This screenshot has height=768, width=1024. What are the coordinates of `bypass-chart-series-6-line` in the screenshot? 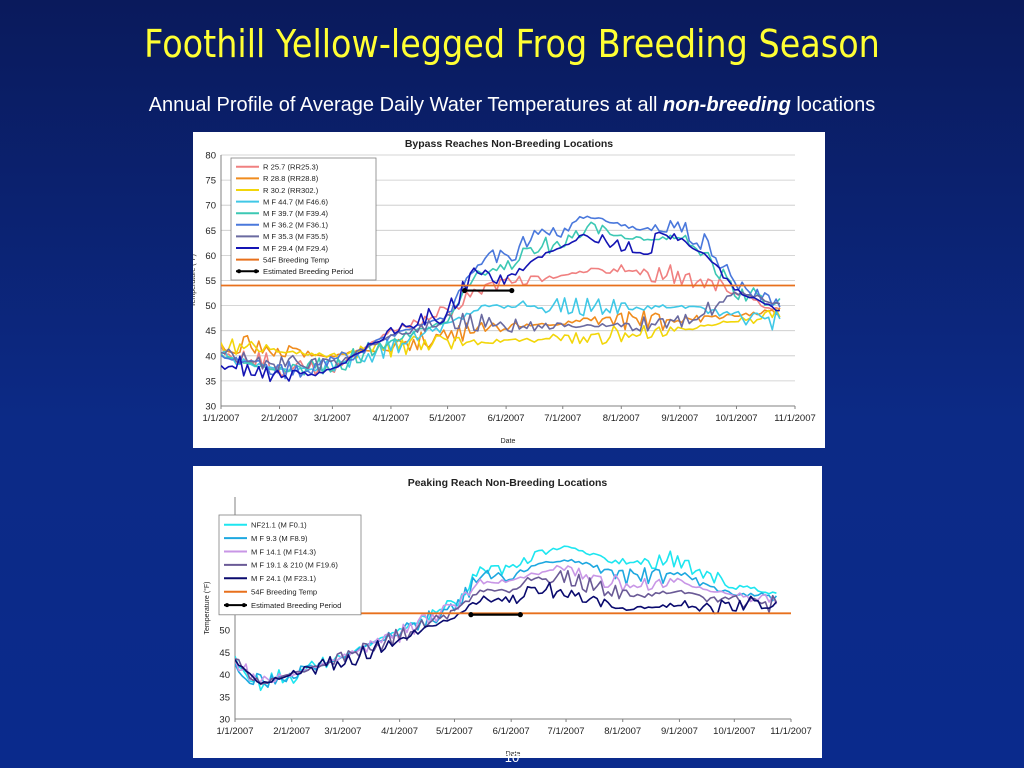 It's located at (501, 332).